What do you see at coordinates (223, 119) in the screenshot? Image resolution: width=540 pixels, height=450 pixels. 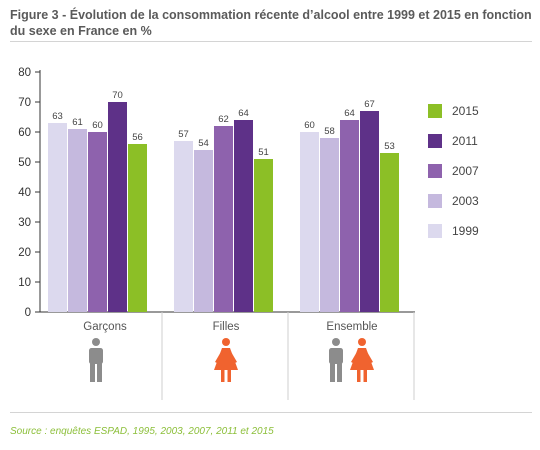 I see `value-label: 62` at bounding box center [223, 119].